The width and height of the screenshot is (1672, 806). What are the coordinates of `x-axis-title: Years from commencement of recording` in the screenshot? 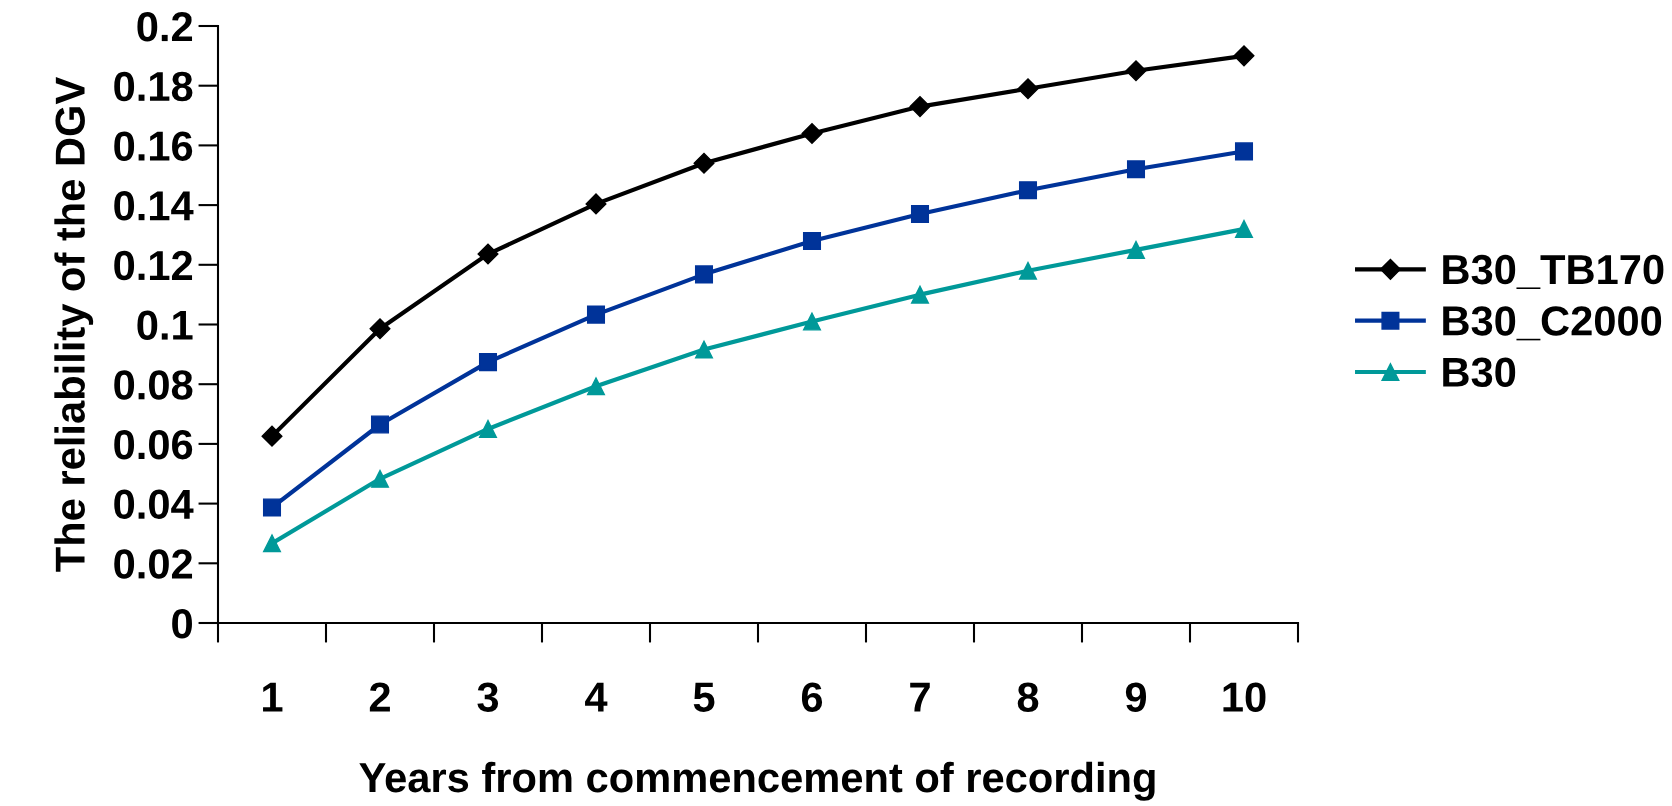 It's located at (757, 781).